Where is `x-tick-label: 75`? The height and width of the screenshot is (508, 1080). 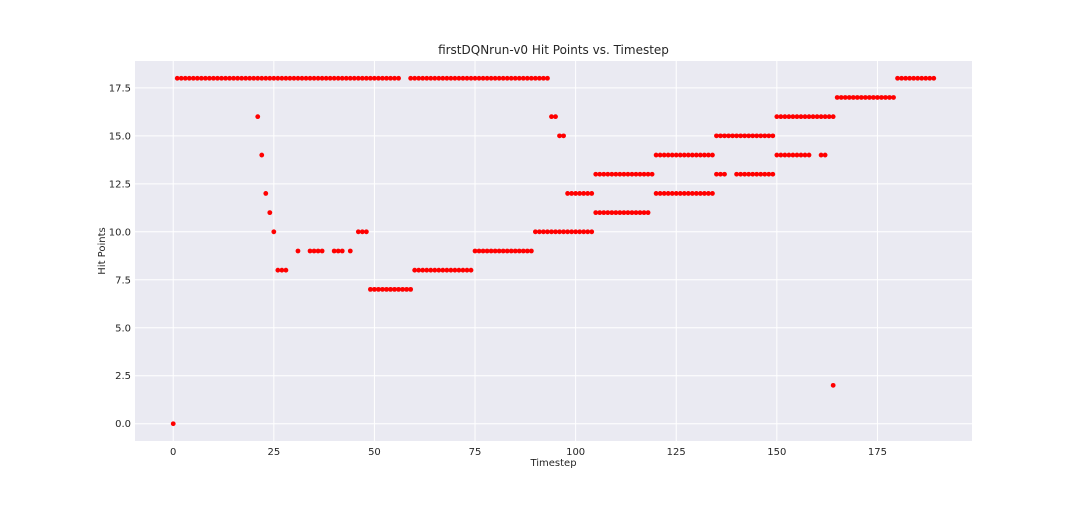
x-tick-label: 75 is located at coordinates (475, 452).